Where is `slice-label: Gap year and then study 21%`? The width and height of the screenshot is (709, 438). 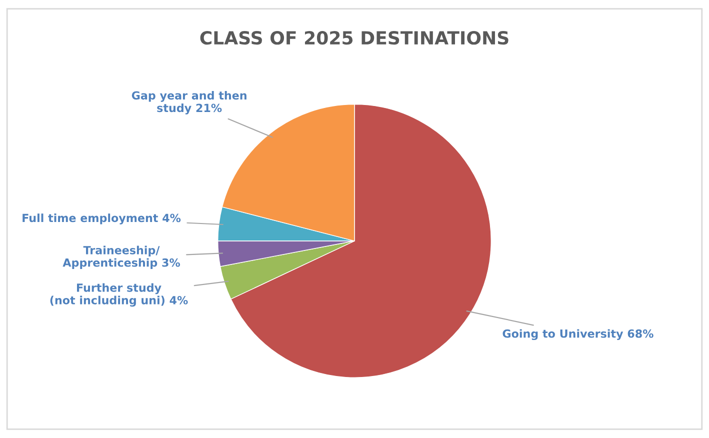 slice-label: Gap year and then study 21% is located at coordinates (189, 102).